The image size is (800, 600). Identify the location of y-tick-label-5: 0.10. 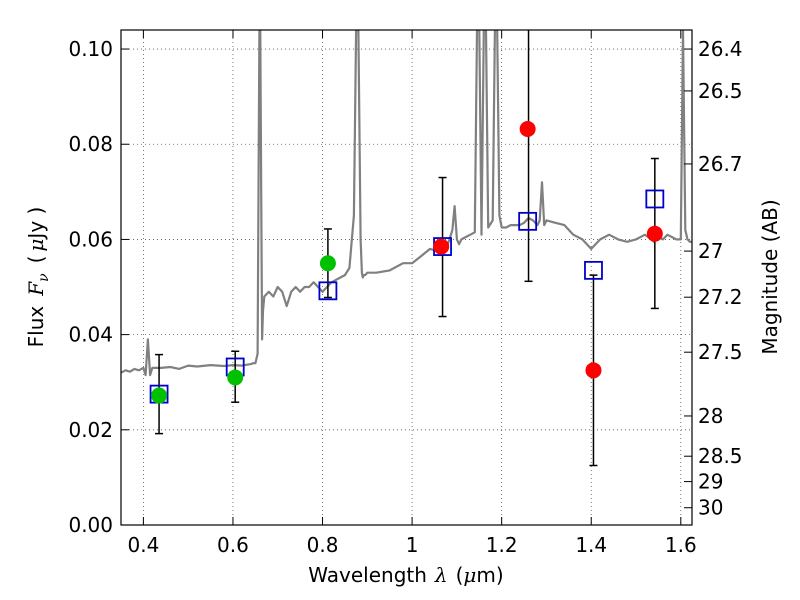
(90, 49).